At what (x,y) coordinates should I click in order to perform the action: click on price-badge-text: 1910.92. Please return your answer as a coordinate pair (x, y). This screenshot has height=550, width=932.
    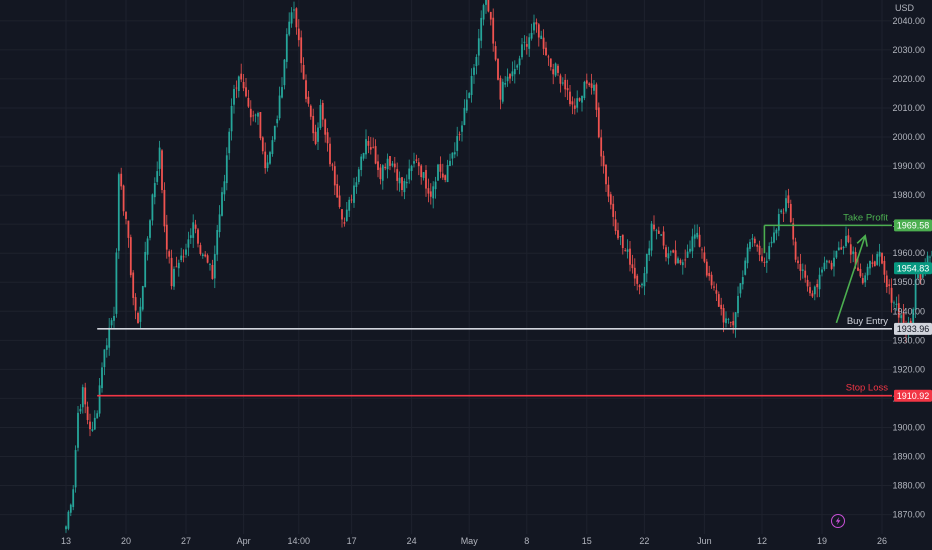
    Looking at the image, I should click on (913, 396).